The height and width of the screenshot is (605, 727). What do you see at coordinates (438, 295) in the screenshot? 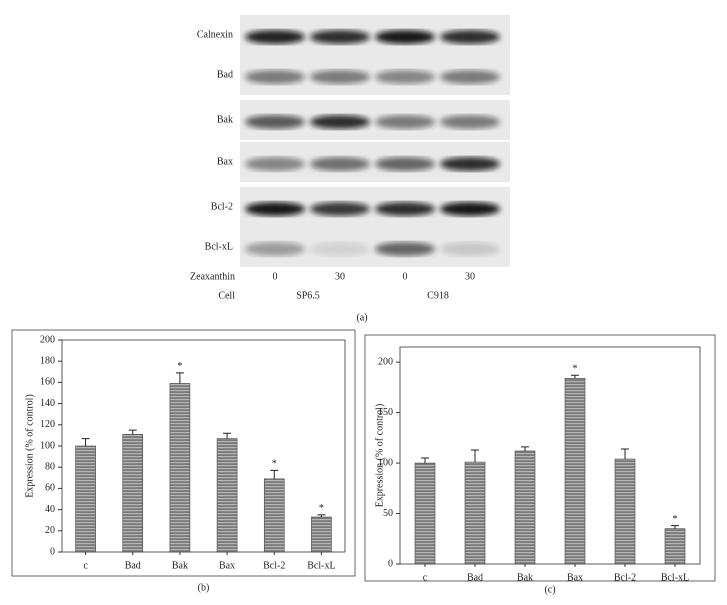
I see `cell-name: C918` at bounding box center [438, 295].